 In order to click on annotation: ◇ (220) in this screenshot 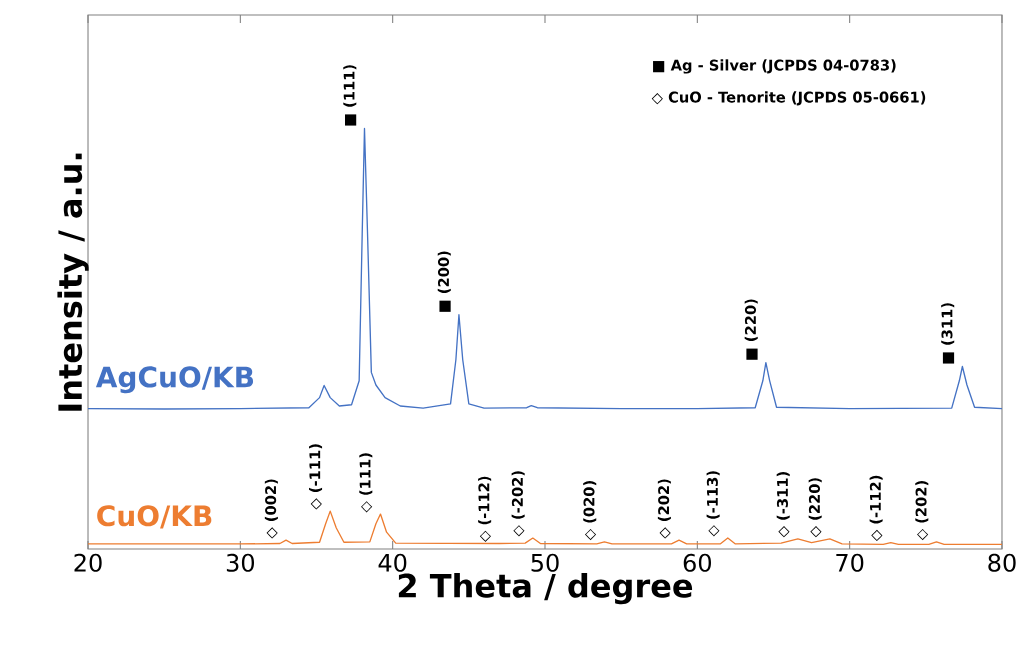, I will do `click(815, 508)`.